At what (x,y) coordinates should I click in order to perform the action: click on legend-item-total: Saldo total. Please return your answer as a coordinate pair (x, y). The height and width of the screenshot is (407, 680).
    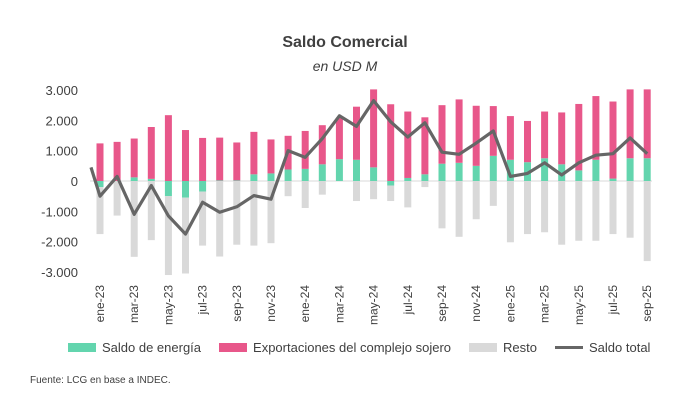
    Looking at the image, I should click on (602, 347).